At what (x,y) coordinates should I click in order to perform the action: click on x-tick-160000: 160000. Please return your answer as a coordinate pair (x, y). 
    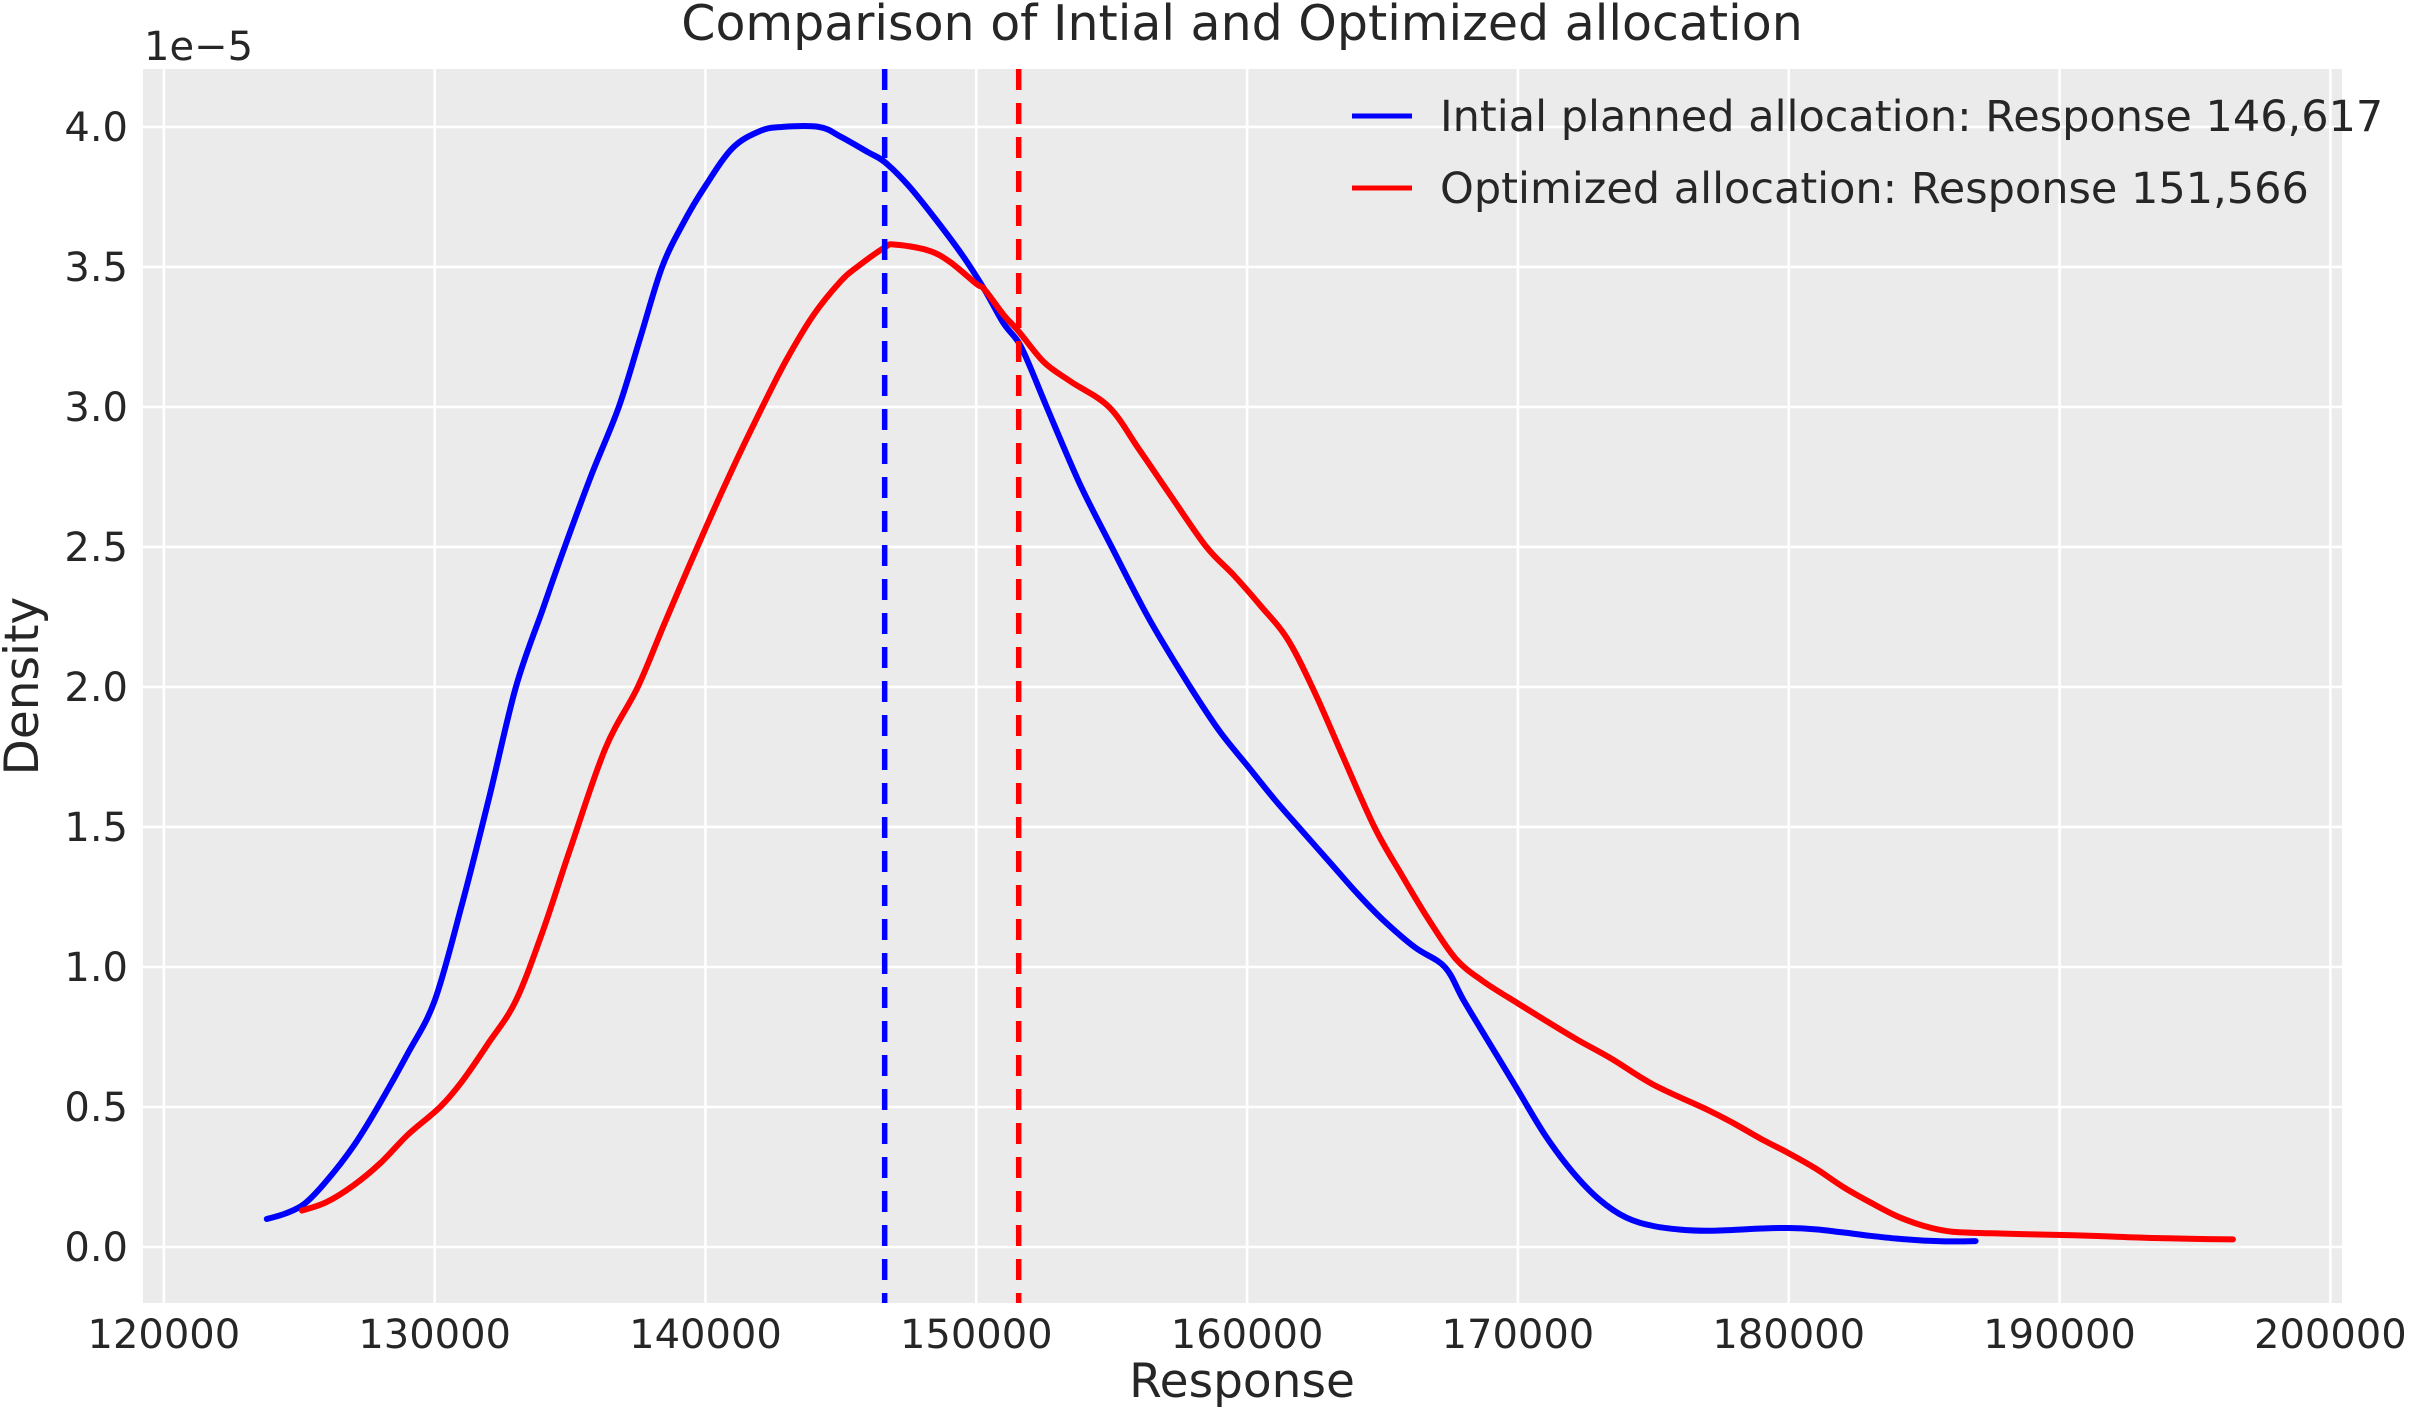
    Looking at the image, I should click on (1247, 1335).